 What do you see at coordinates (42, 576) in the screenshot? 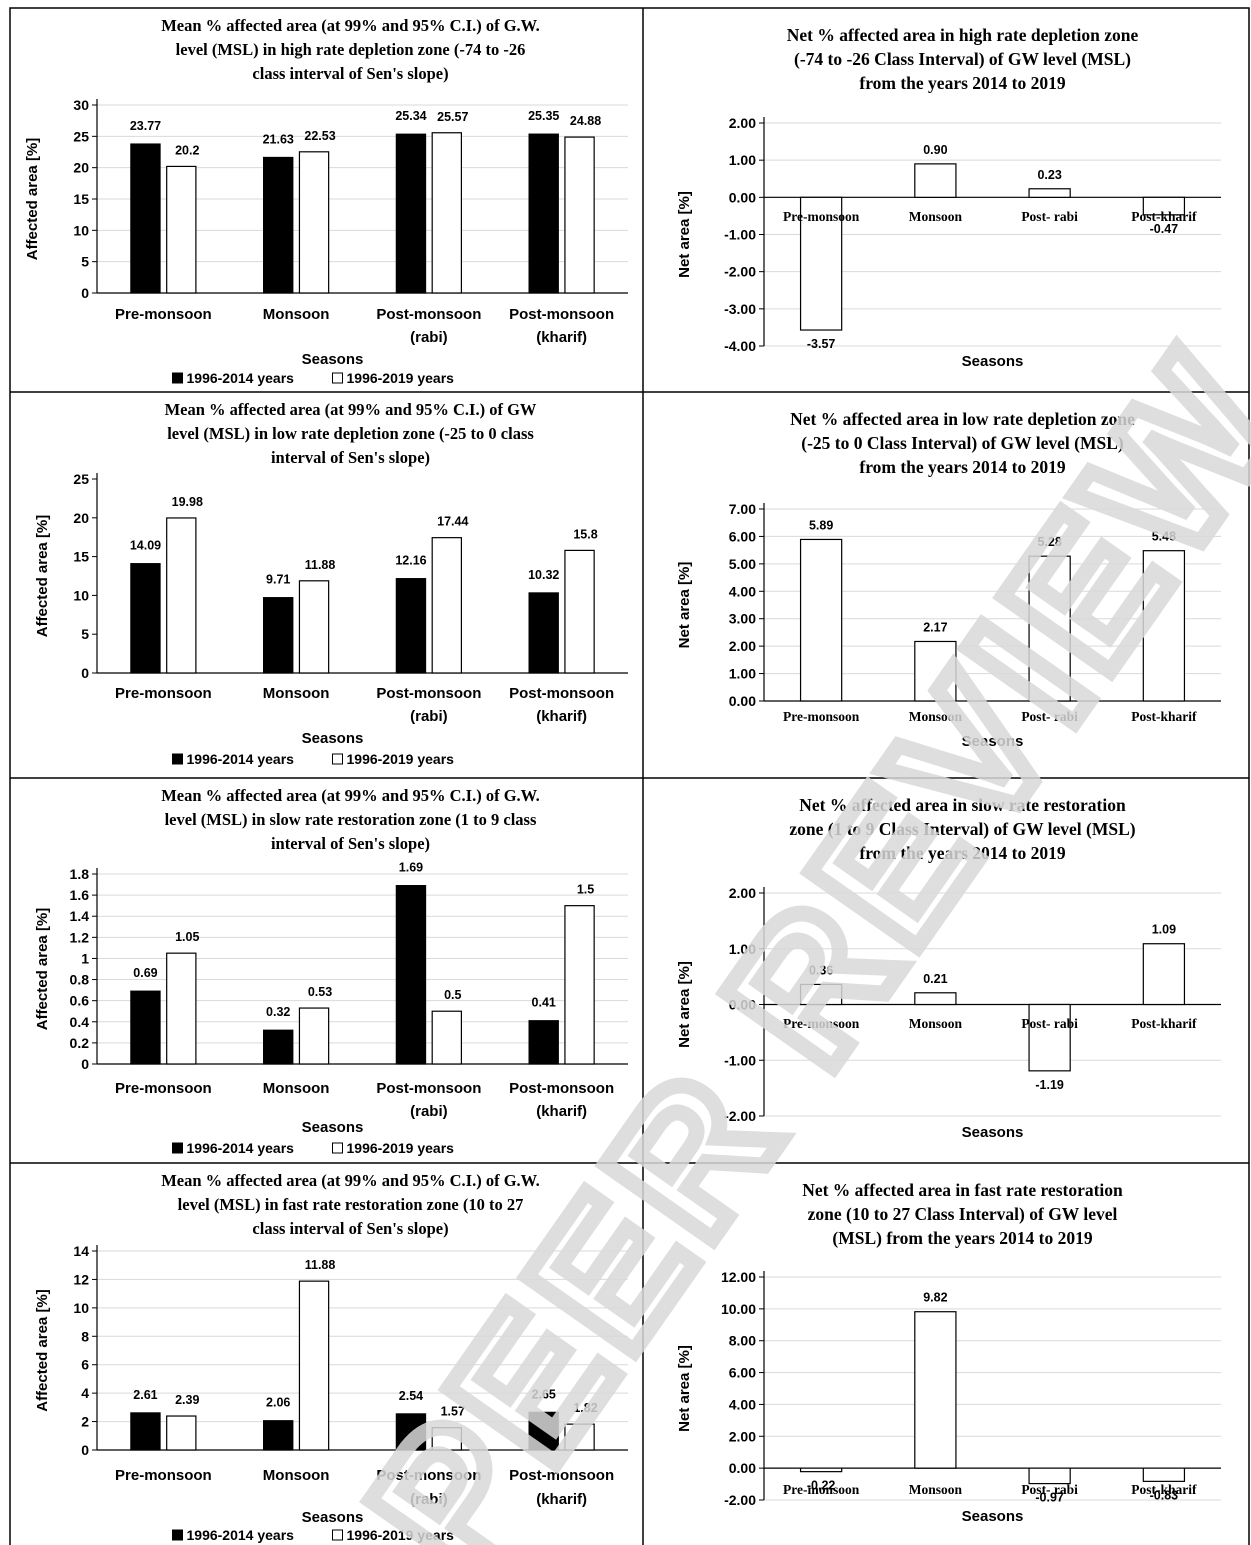
I see `y-axis-title: Affected area [%]` at bounding box center [42, 576].